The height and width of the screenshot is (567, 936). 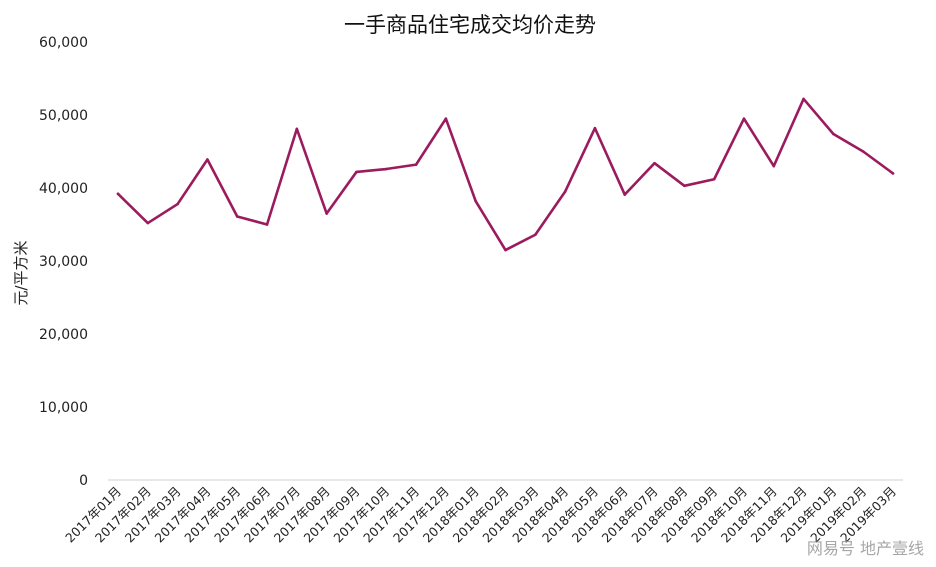 I want to click on y-tick-label: 60,000, so click(x=63, y=43).